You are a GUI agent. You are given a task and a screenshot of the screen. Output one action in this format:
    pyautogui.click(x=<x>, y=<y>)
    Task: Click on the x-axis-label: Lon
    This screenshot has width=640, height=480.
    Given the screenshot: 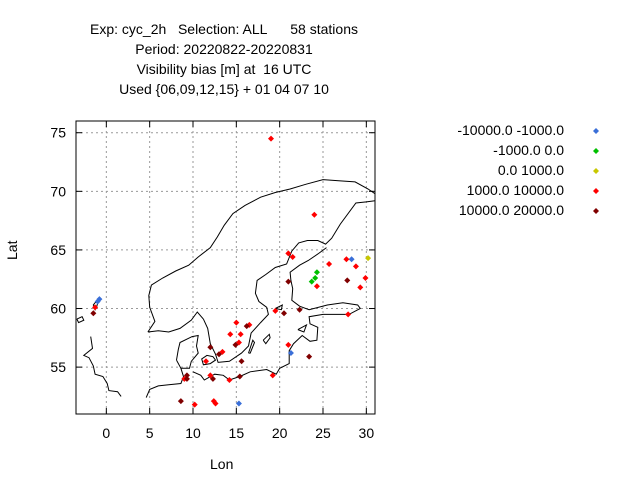 What is the action you would take?
    pyautogui.click(x=222, y=464)
    